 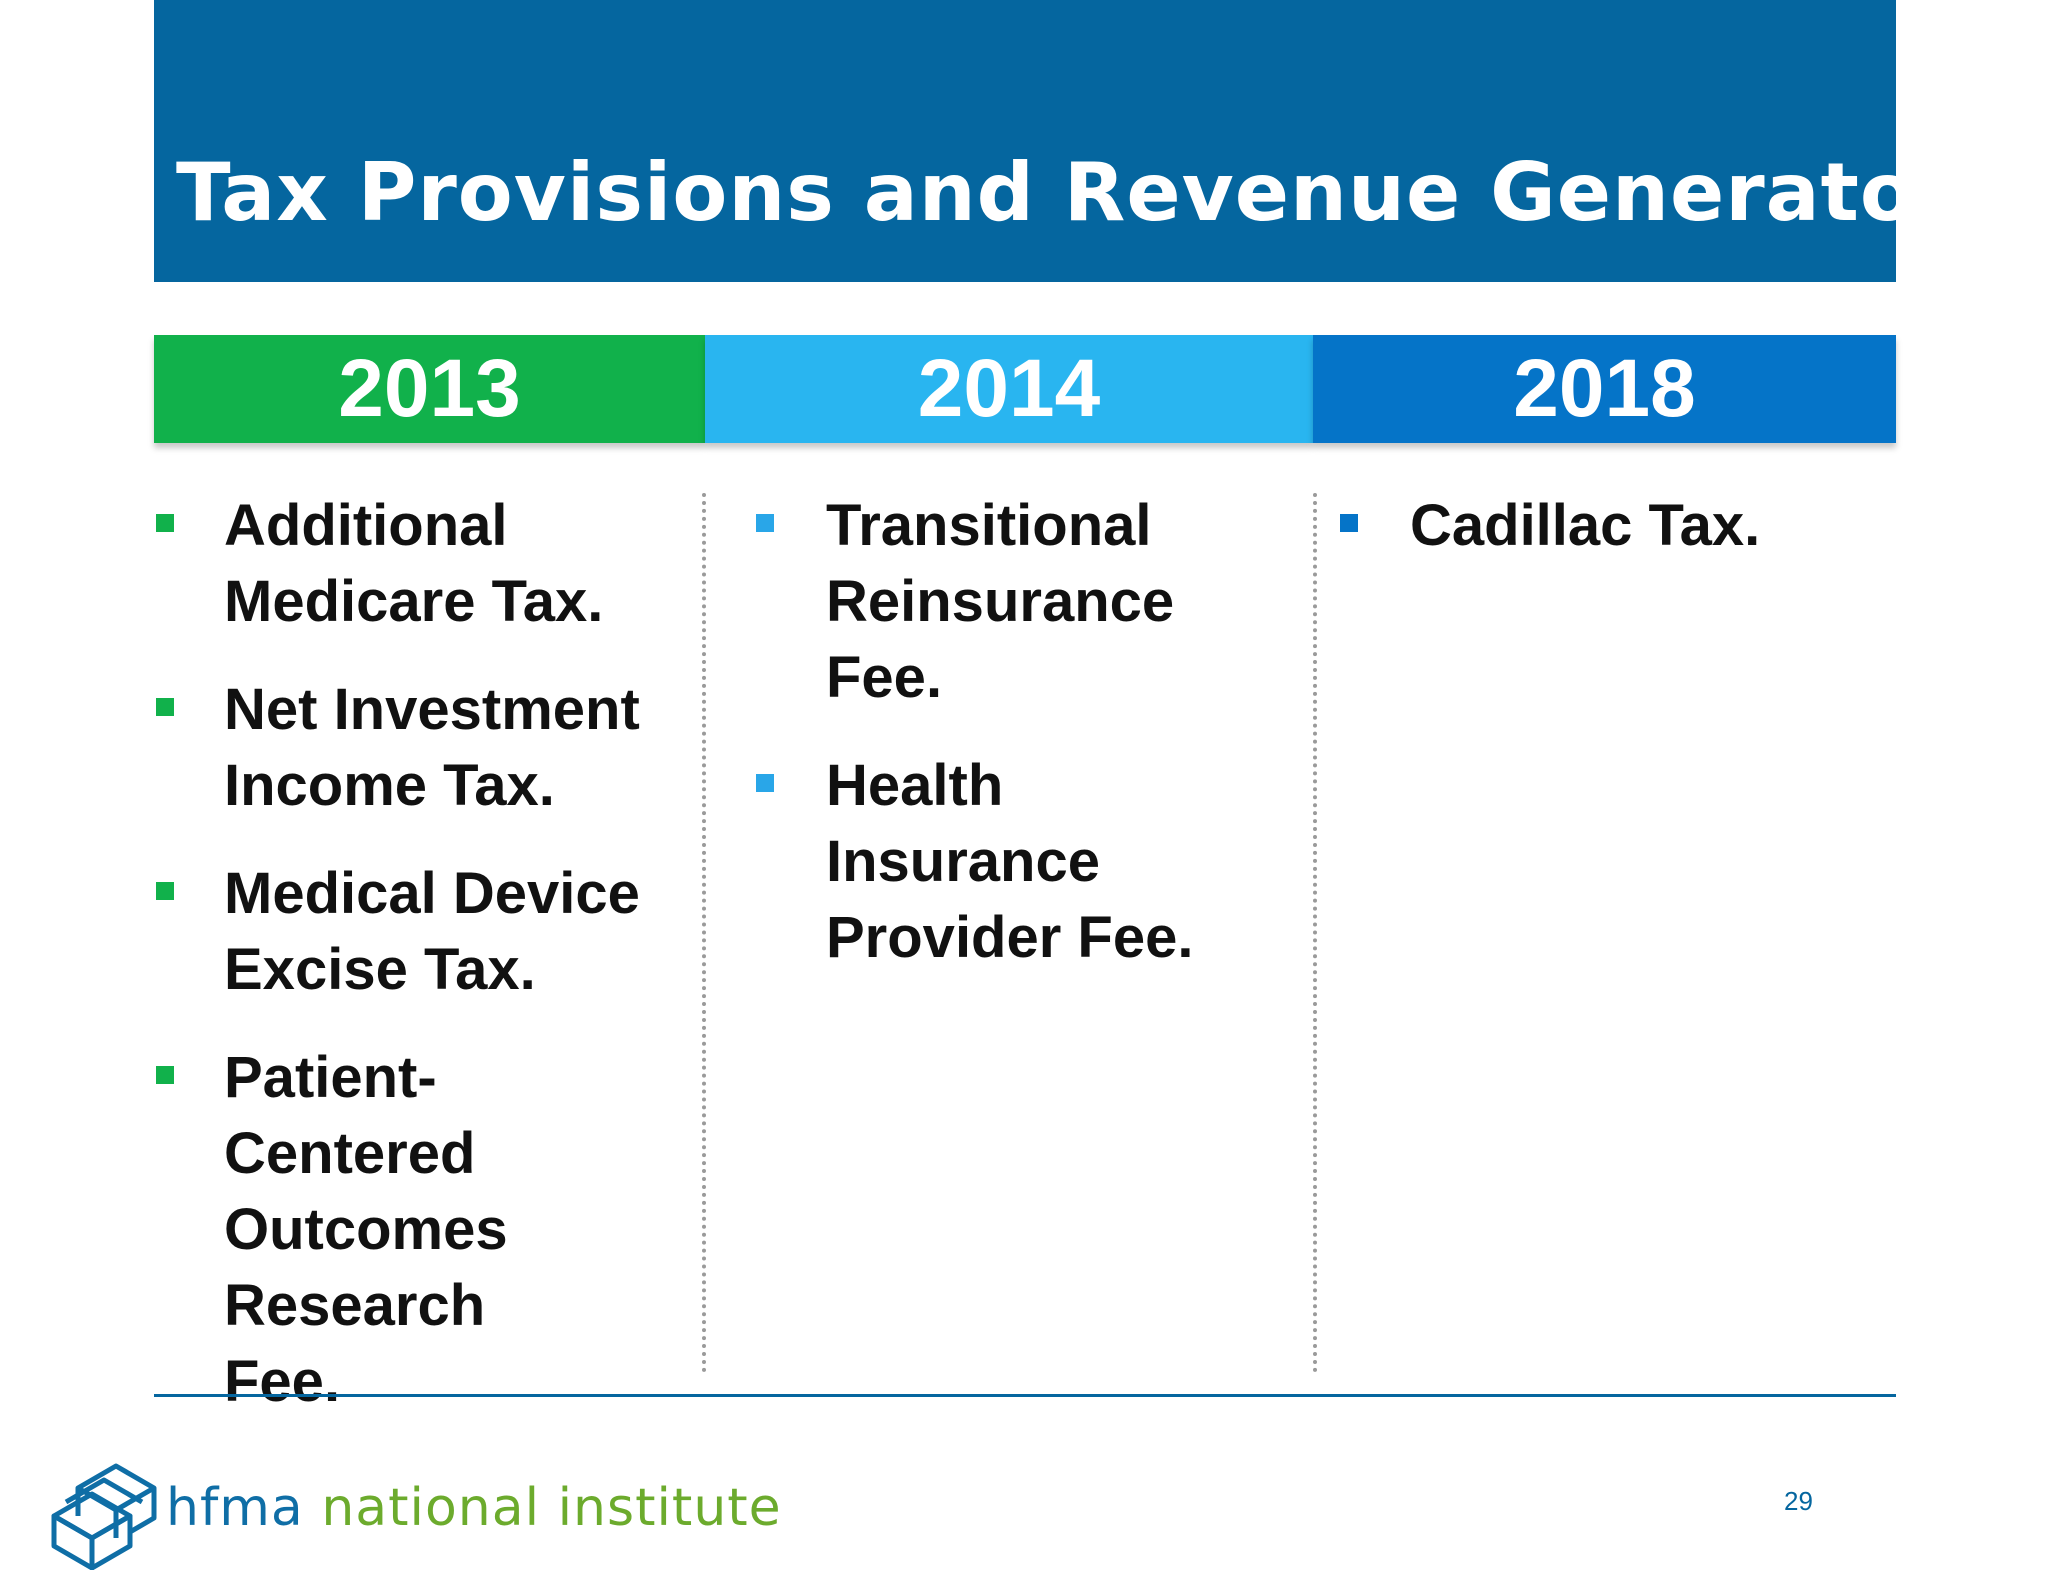 I want to click on hfma-cube-logo-icon, so click(x=104, y=1516).